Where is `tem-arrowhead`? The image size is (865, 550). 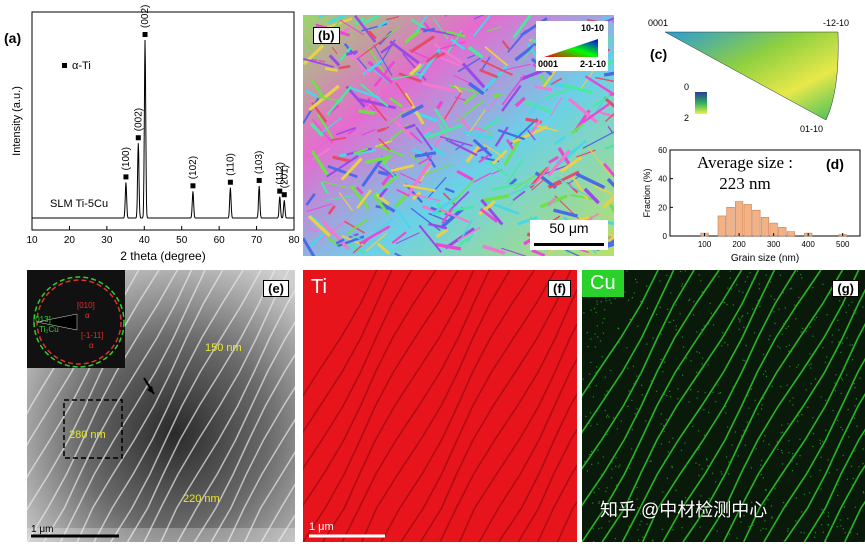 tem-arrowhead is located at coordinates (150, 390).